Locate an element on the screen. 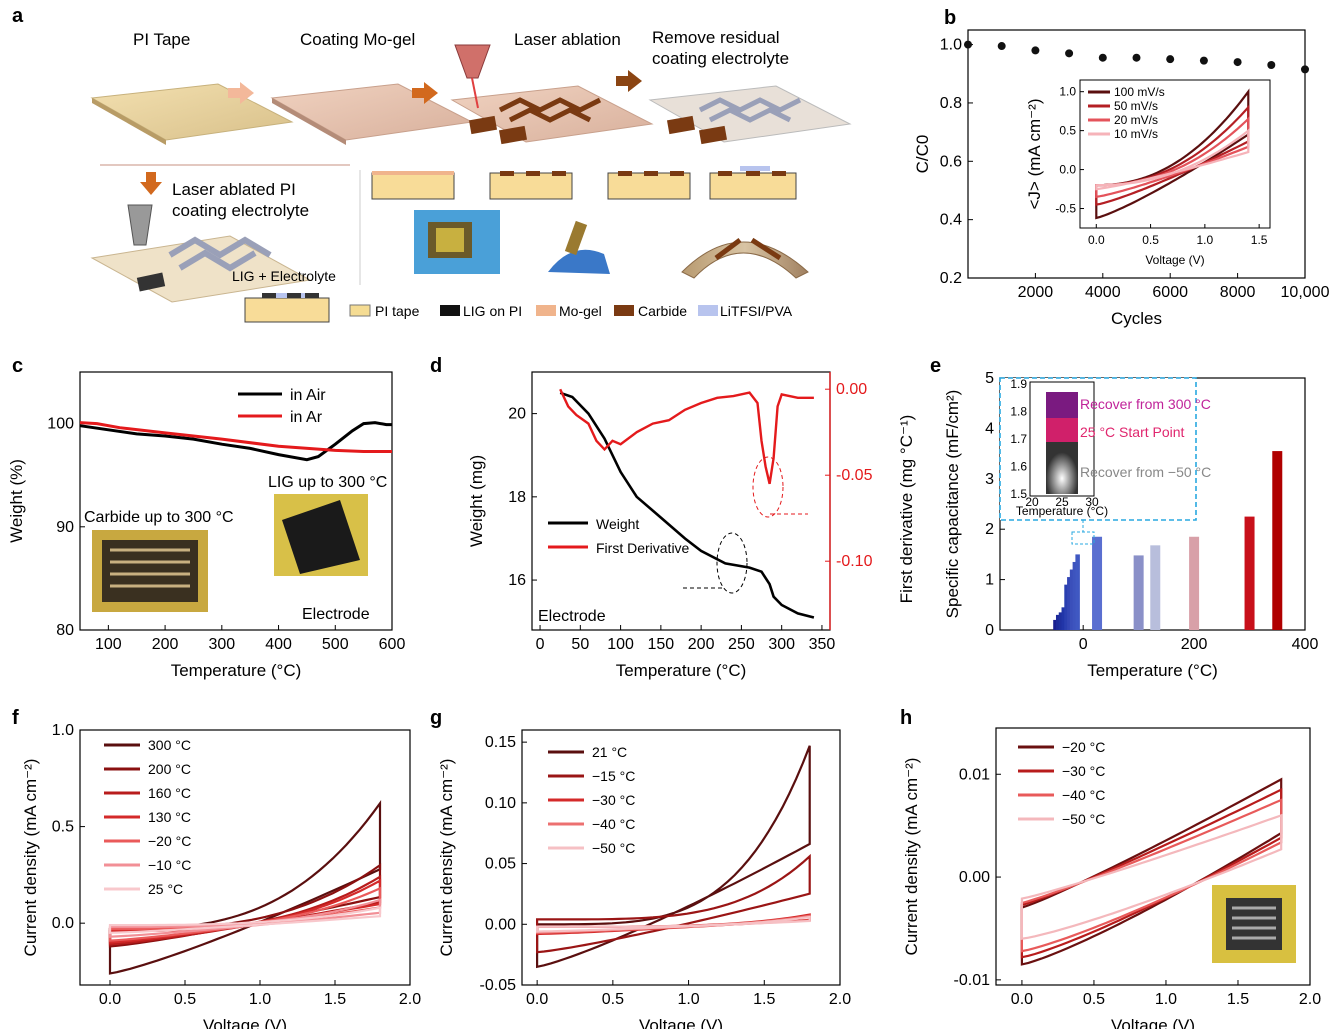 This screenshot has width=1338, height=1029. d-xtick: 50 is located at coordinates (580, 644).